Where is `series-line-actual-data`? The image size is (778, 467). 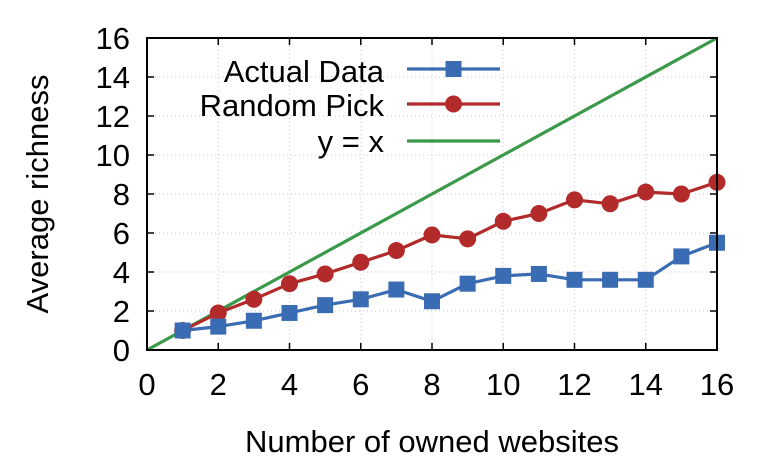 series-line-actual-data is located at coordinates (450, 287).